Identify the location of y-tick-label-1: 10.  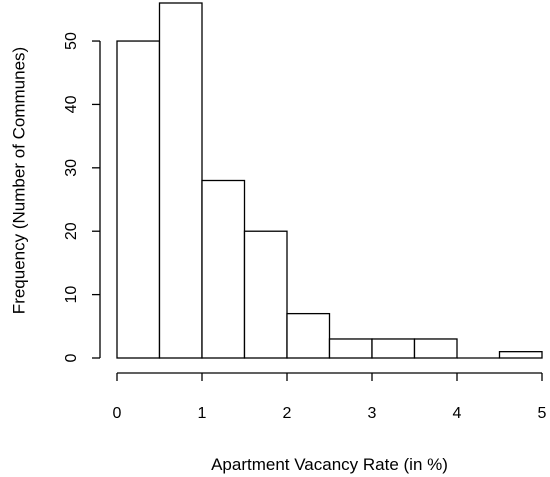
(71, 295).